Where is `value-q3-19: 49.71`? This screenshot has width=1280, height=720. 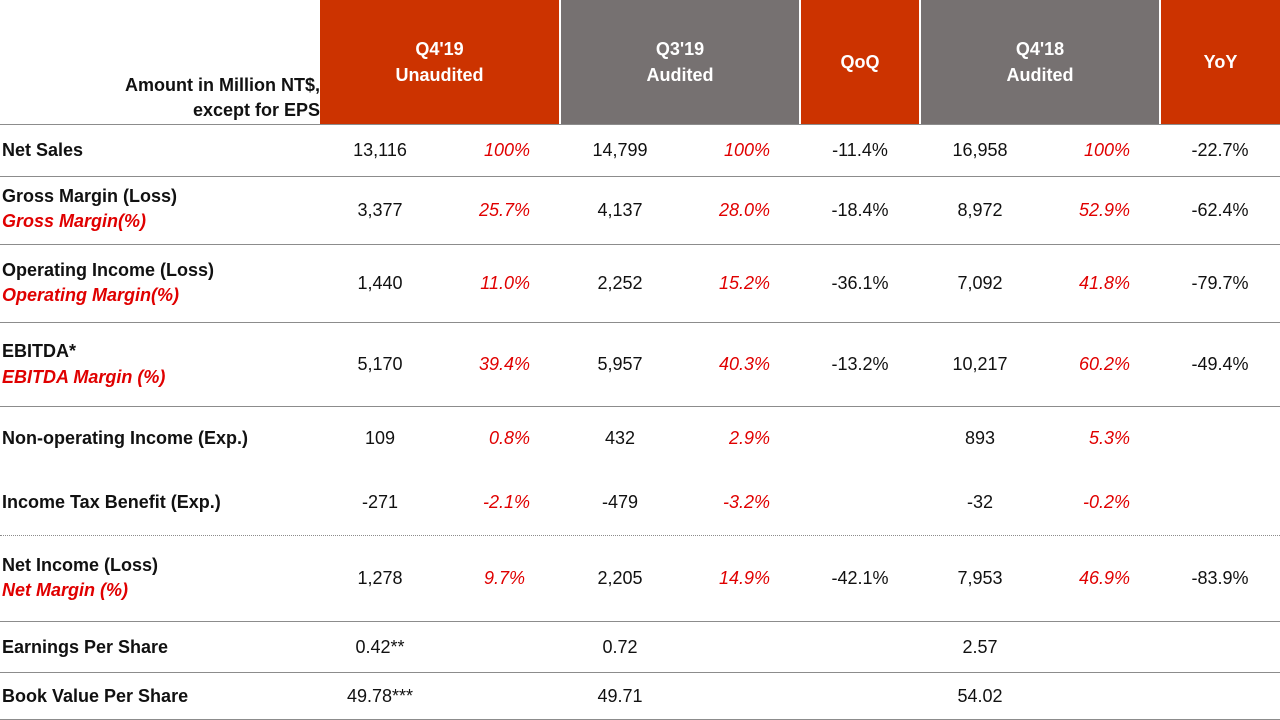
value-q3-19: 49.71 is located at coordinates (620, 696).